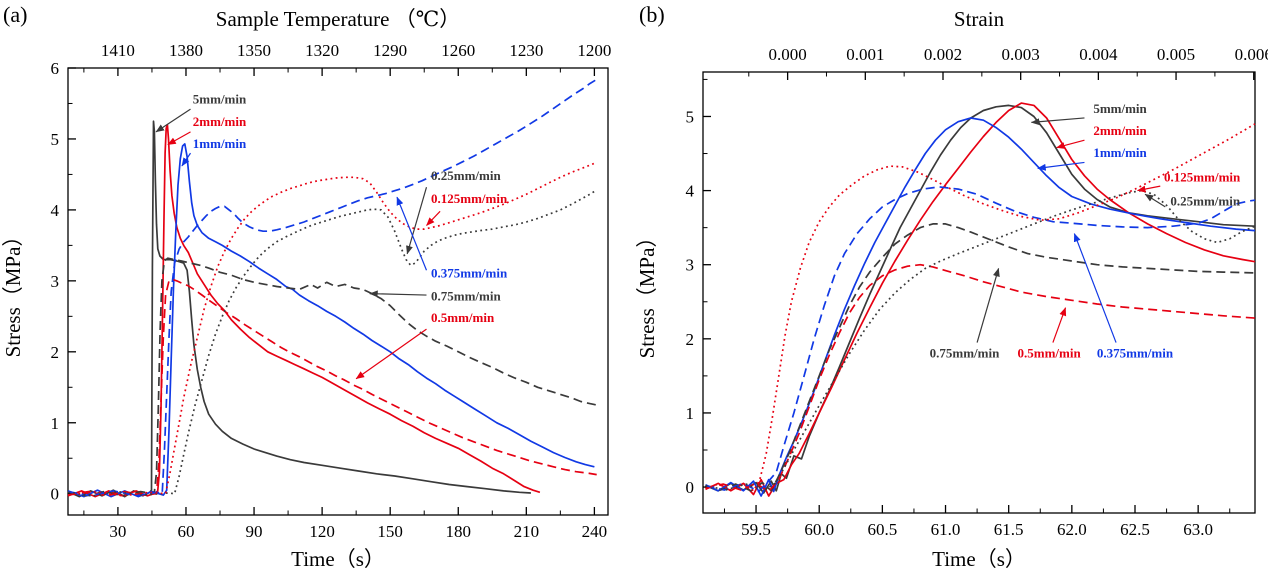 The width and height of the screenshot is (1268, 579). I want to click on panel-a-label: (a), so click(15, 14).